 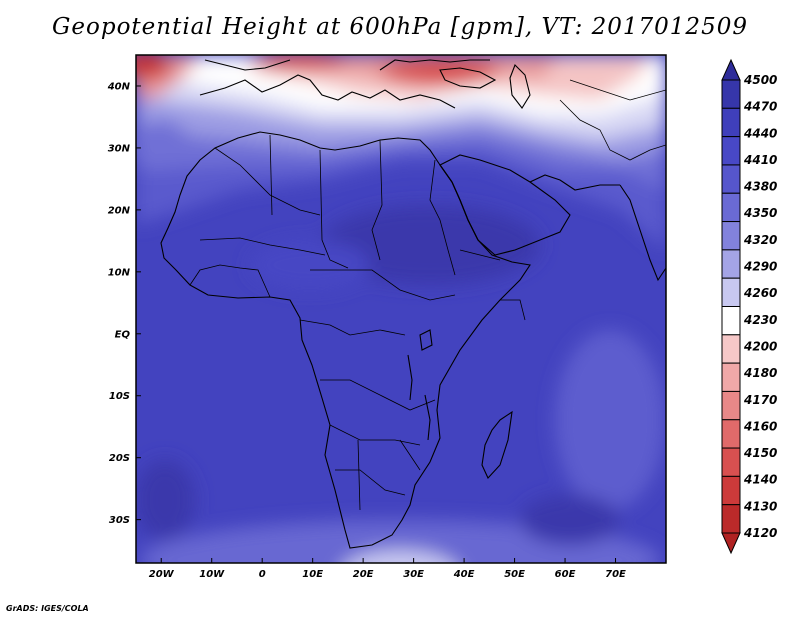 I want to click on colorbar-label: 4410, so click(x=760, y=160).